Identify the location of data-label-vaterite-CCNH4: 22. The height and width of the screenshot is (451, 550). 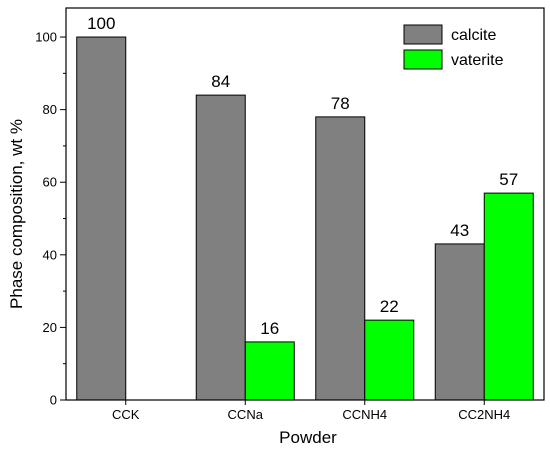
(389, 306).